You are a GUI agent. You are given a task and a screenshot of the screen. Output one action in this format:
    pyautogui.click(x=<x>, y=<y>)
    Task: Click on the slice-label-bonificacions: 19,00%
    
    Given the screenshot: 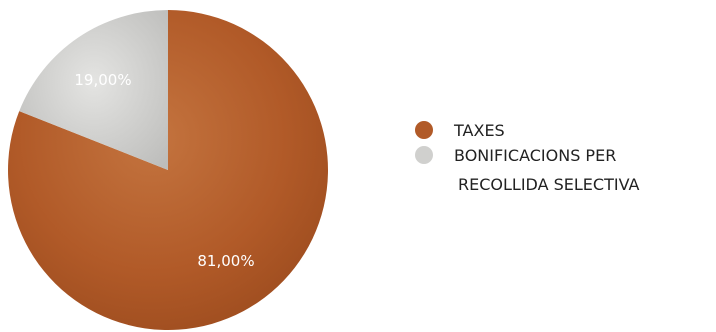 What is the action you would take?
    pyautogui.click(x=102, y=80)
    